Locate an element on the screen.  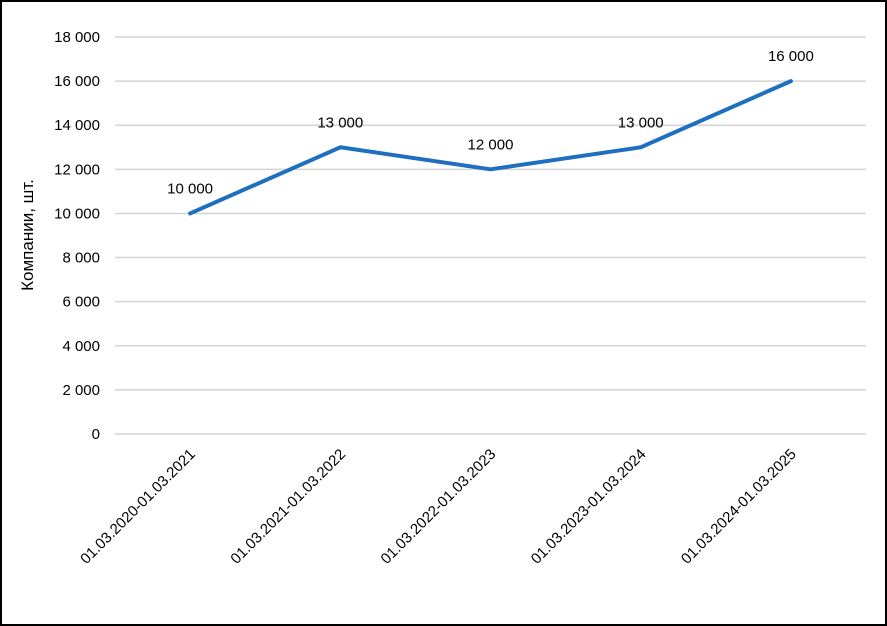
x-tick-label: 01.03.2023-01.03.2024 is located at coordinates (589, 507).